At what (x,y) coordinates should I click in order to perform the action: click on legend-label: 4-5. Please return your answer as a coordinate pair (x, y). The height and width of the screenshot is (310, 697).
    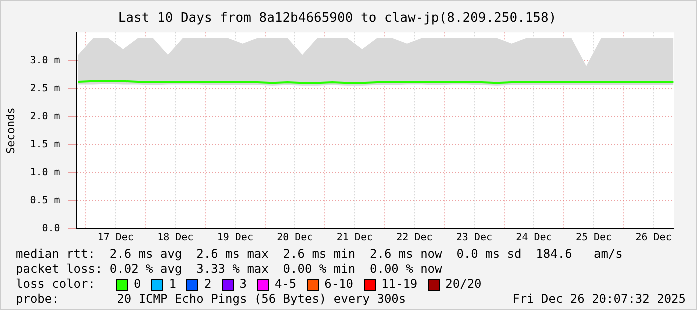
    Looking at the image, I should click on (285, 284).